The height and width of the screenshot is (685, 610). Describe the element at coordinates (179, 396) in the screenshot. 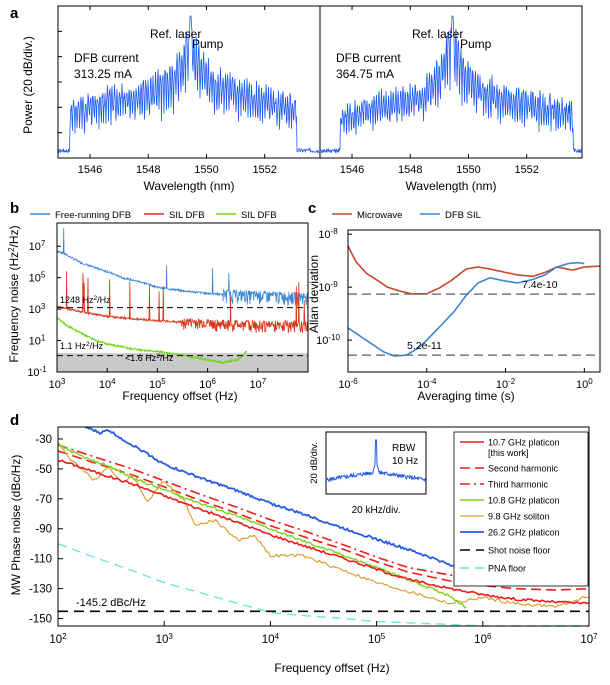

I see `panel-b-xlabel: Frequency offset (Hz)` at that location.